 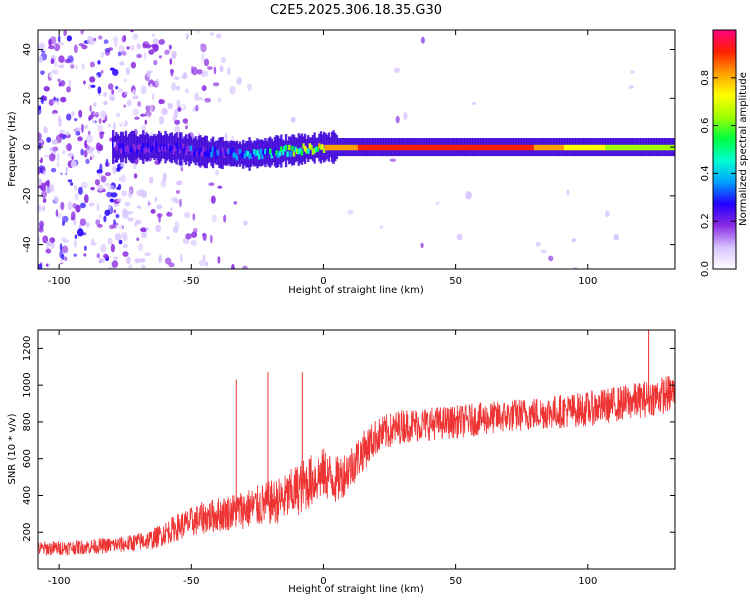 I want to click on snr-y-label: SNR (10 * v/v), so click(x=12, y=448).